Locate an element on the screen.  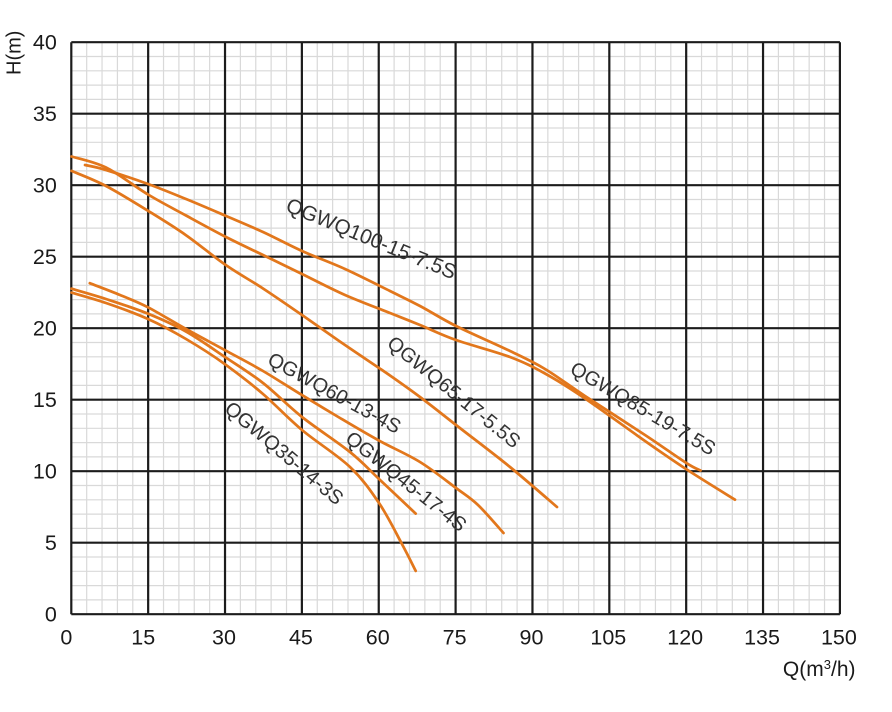
svg-text: 45 is located at coordinates (301, 638).